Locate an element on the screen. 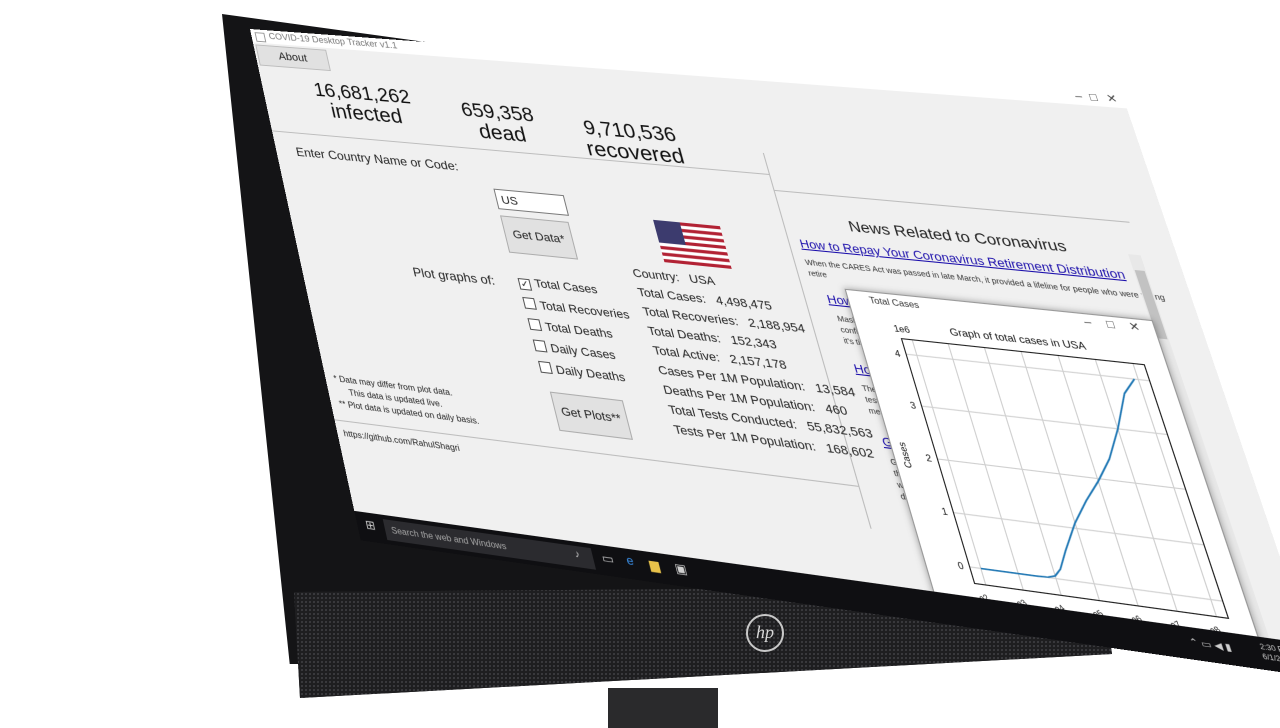  chart-title: Graph of total cases in USA is located at coordinates (1018, 339).